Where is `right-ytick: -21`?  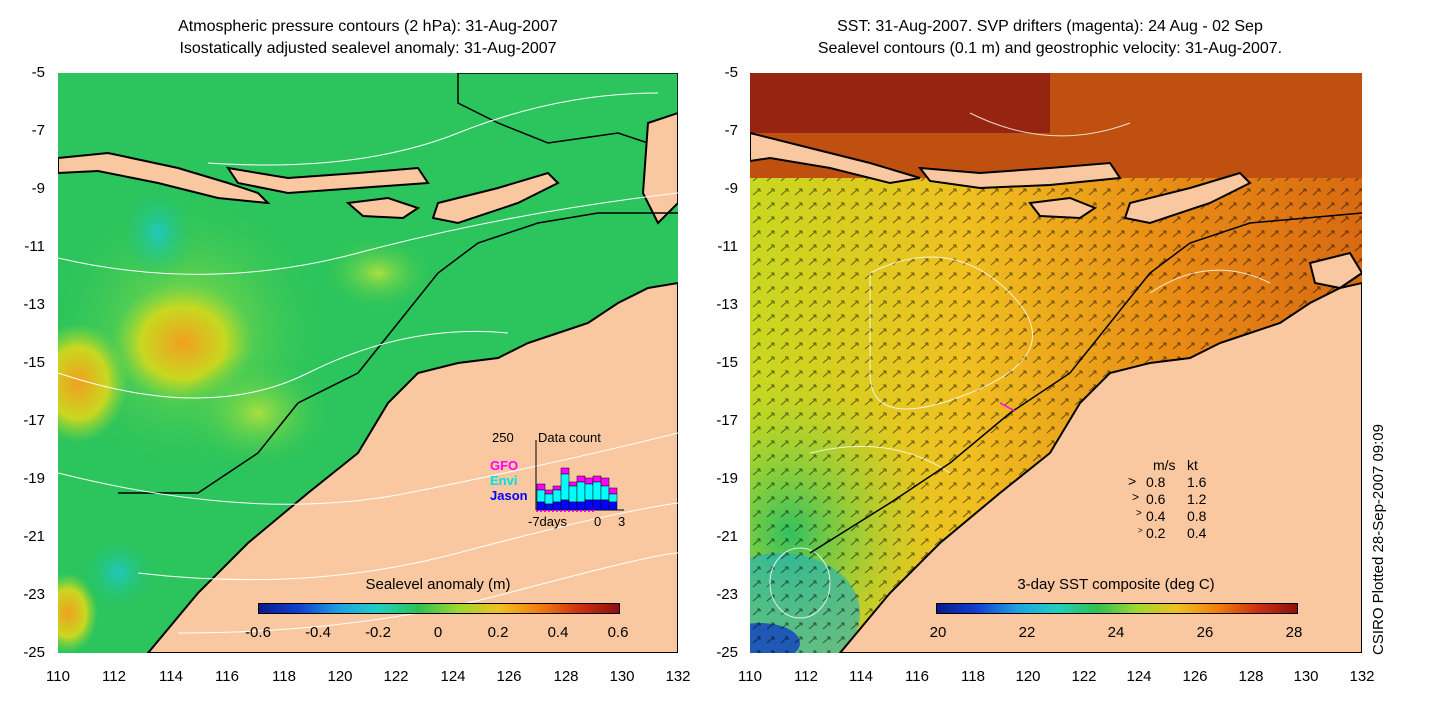
right-ytick: -21 is located at coordinates (727, 536).